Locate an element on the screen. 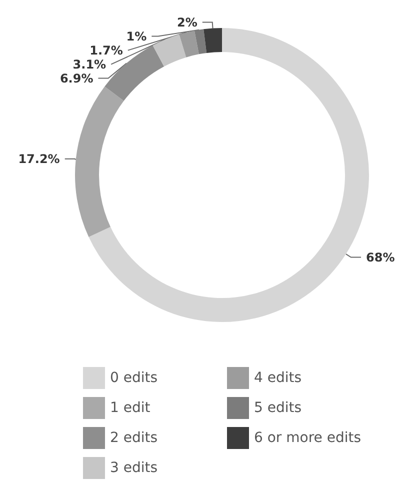  legend-label: 2 edits is located at coordinates (134, 438).